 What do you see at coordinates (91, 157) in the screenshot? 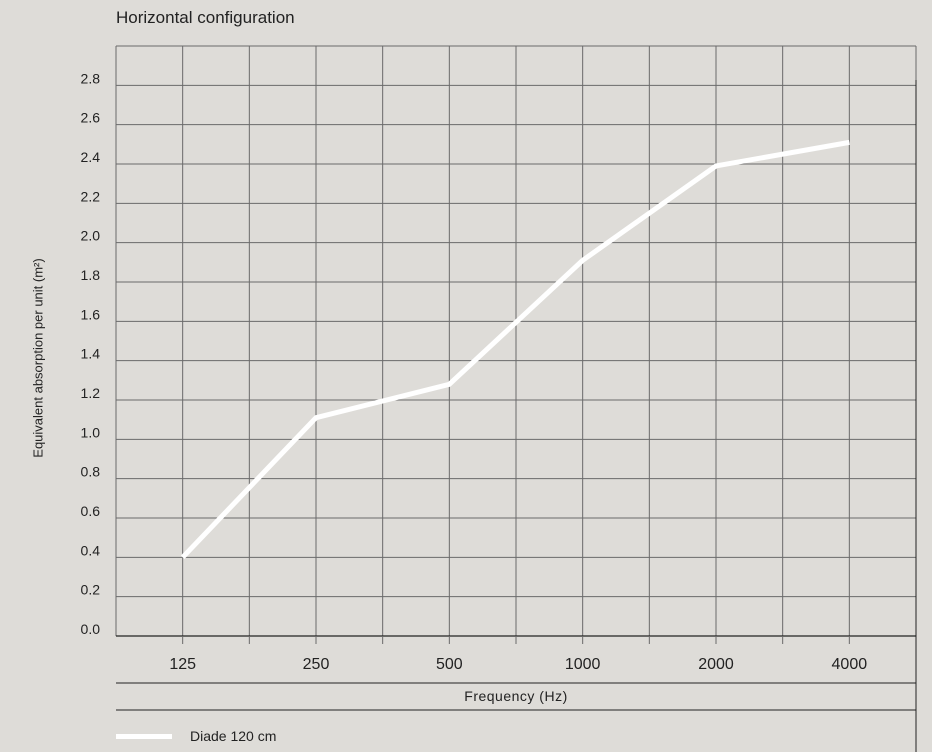
I see `y-tick-label: 2.4` at bounding box center [91, 157].